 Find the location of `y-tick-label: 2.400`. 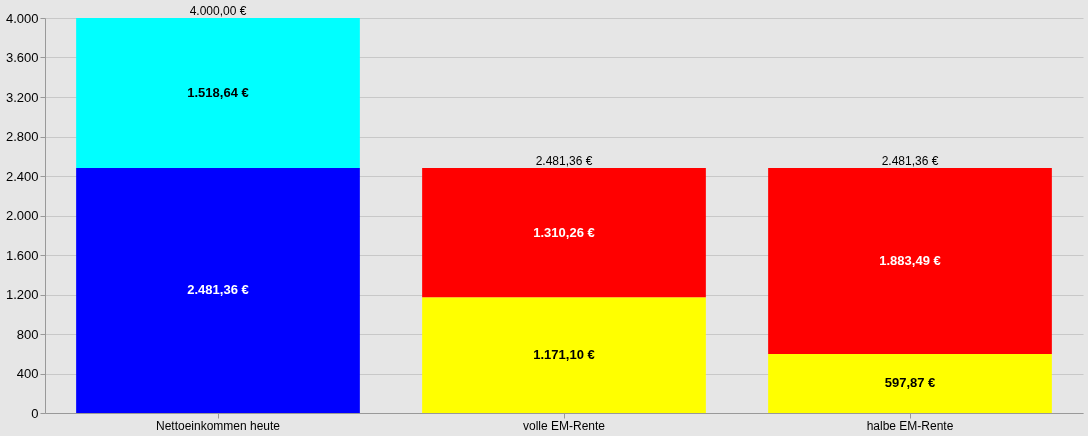

y-tick-label: 2.400 is located at coordinates (22, 176).